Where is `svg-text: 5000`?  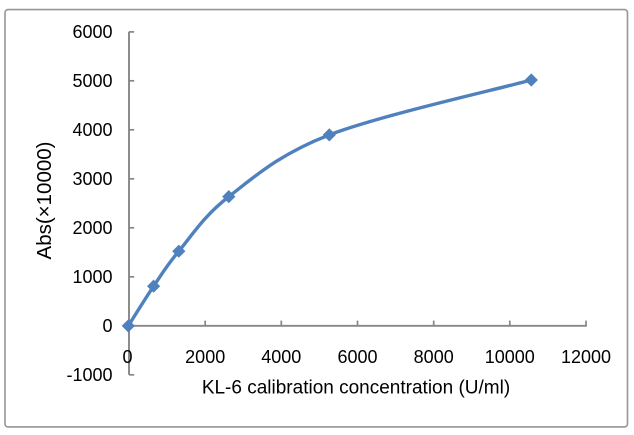
svg-text: 5000 is located at coordinates (92, 81).